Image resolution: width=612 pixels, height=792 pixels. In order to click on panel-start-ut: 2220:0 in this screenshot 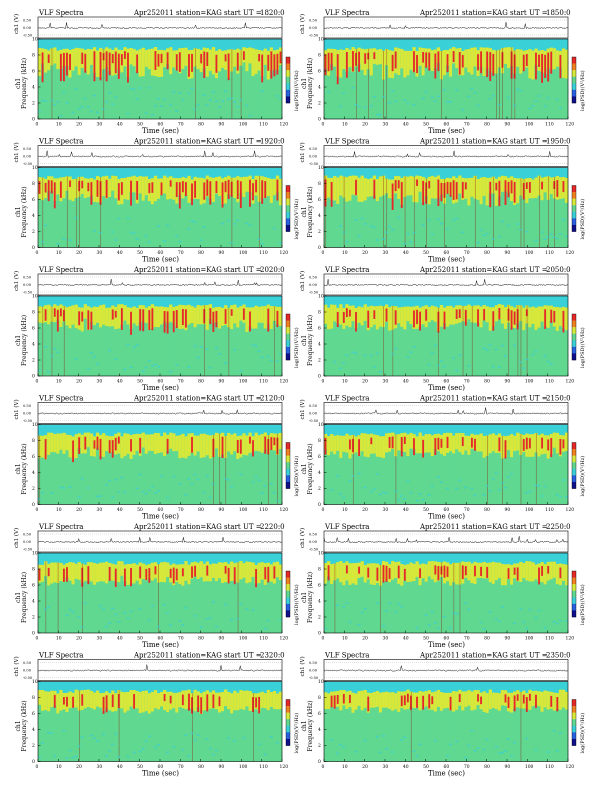, I will do `click(272, 527)`.